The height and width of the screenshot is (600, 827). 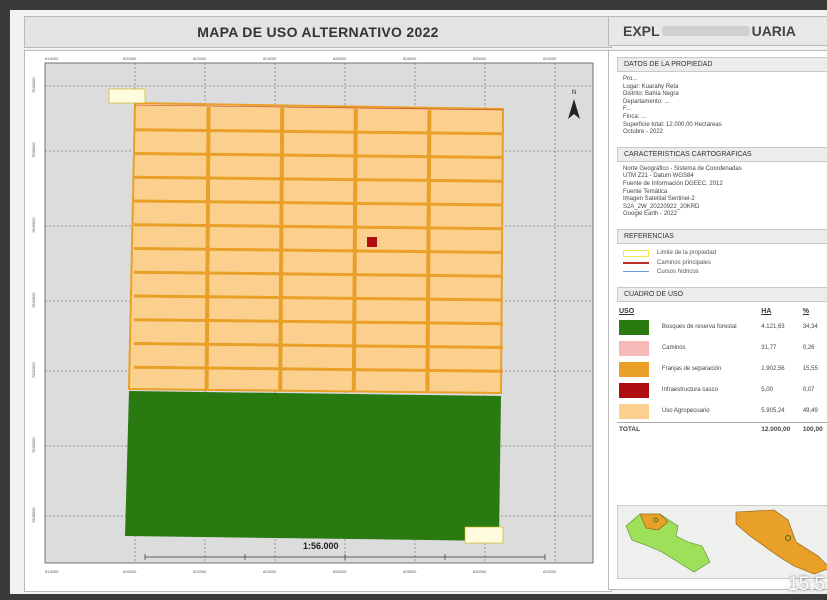 I want to click on cartografia-heading: CARACTERISTICAS CARTOGRAFICAS, so click(x=722, y=154).